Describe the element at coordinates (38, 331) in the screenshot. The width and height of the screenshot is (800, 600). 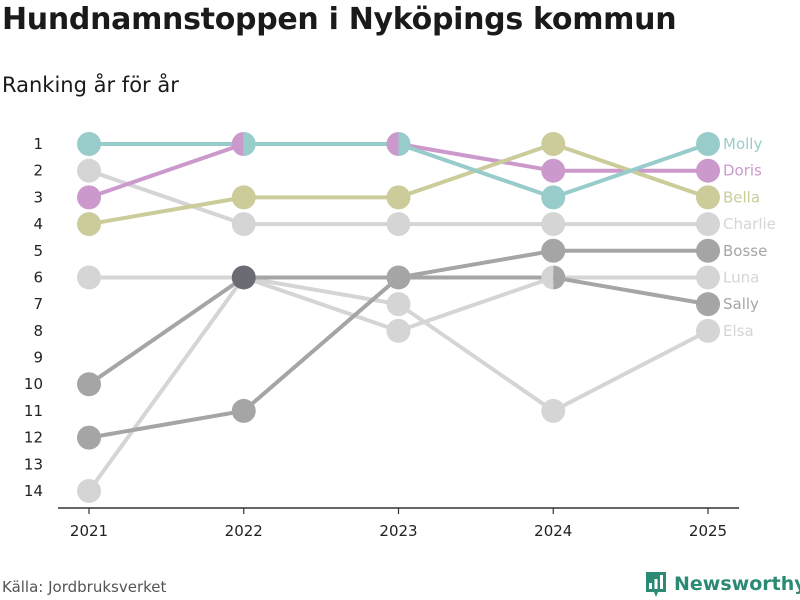
I see `y-tick-label-8: 8` at that location.